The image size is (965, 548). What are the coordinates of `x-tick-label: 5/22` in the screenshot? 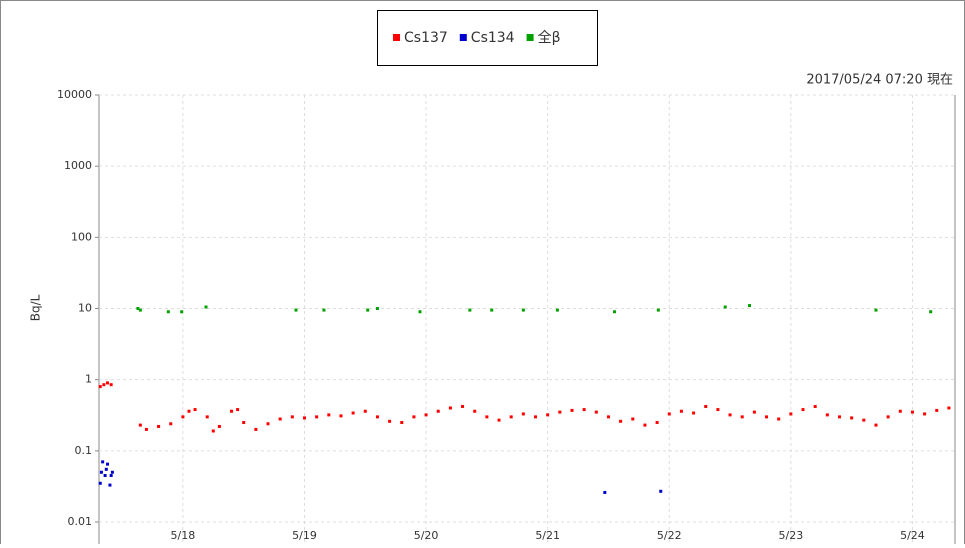 It's located at (669, 535).